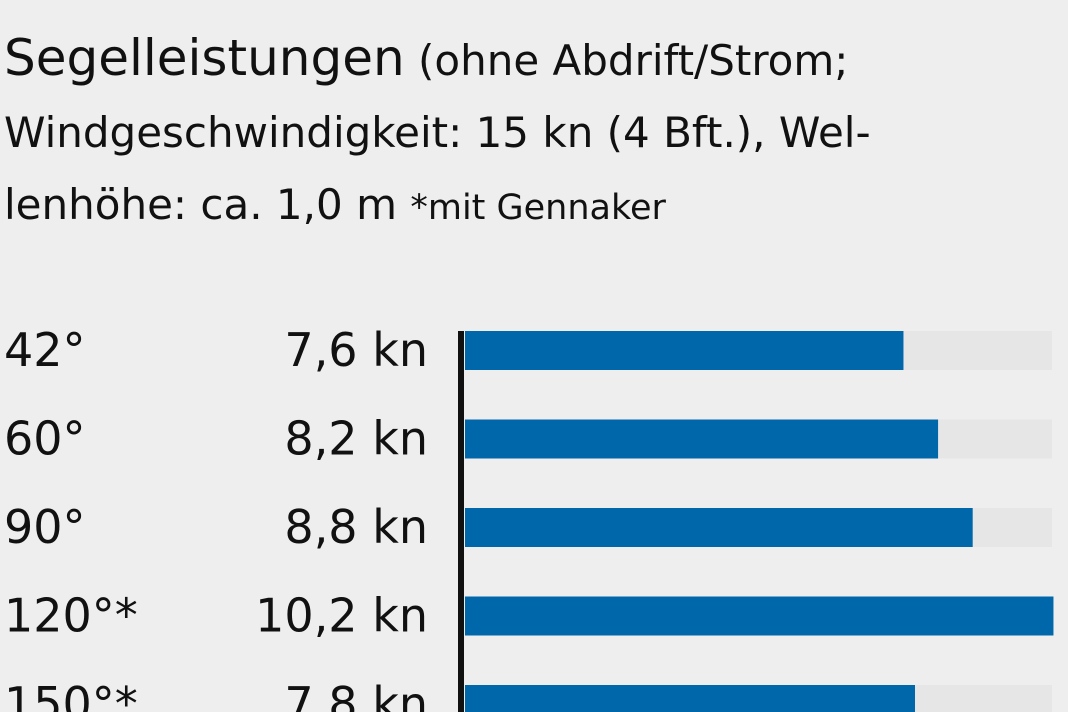  What do you see at coordinates (45, 350) in the screenshot?
I see `category-label: 42°` at bounding box center [45, 350].